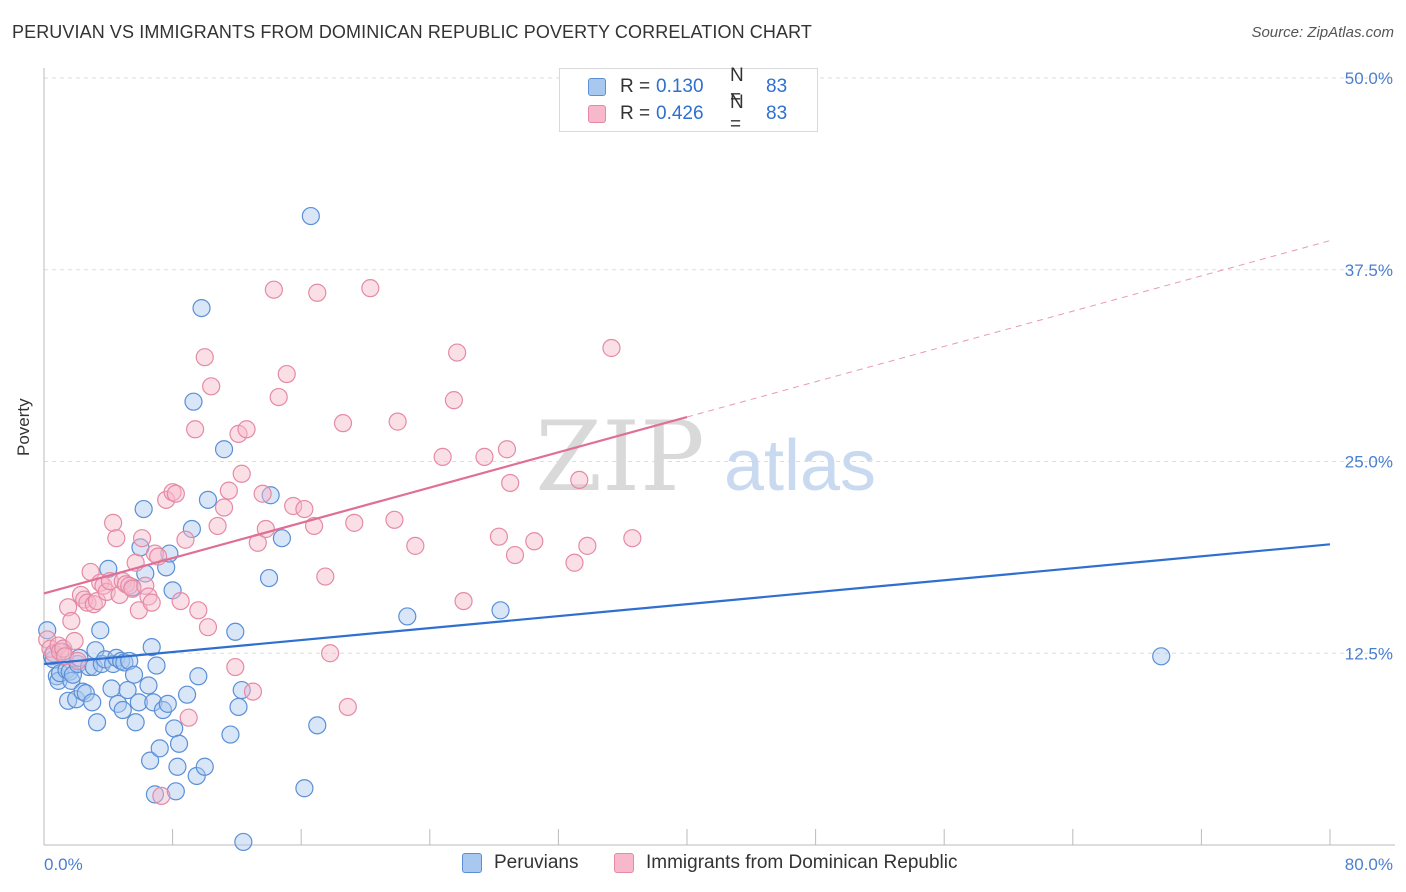  What do you see at coordinates (520, 863) in the screenshot?
I see `legend-item-peruvians: Peruvians` at bounding box center [520, 863].